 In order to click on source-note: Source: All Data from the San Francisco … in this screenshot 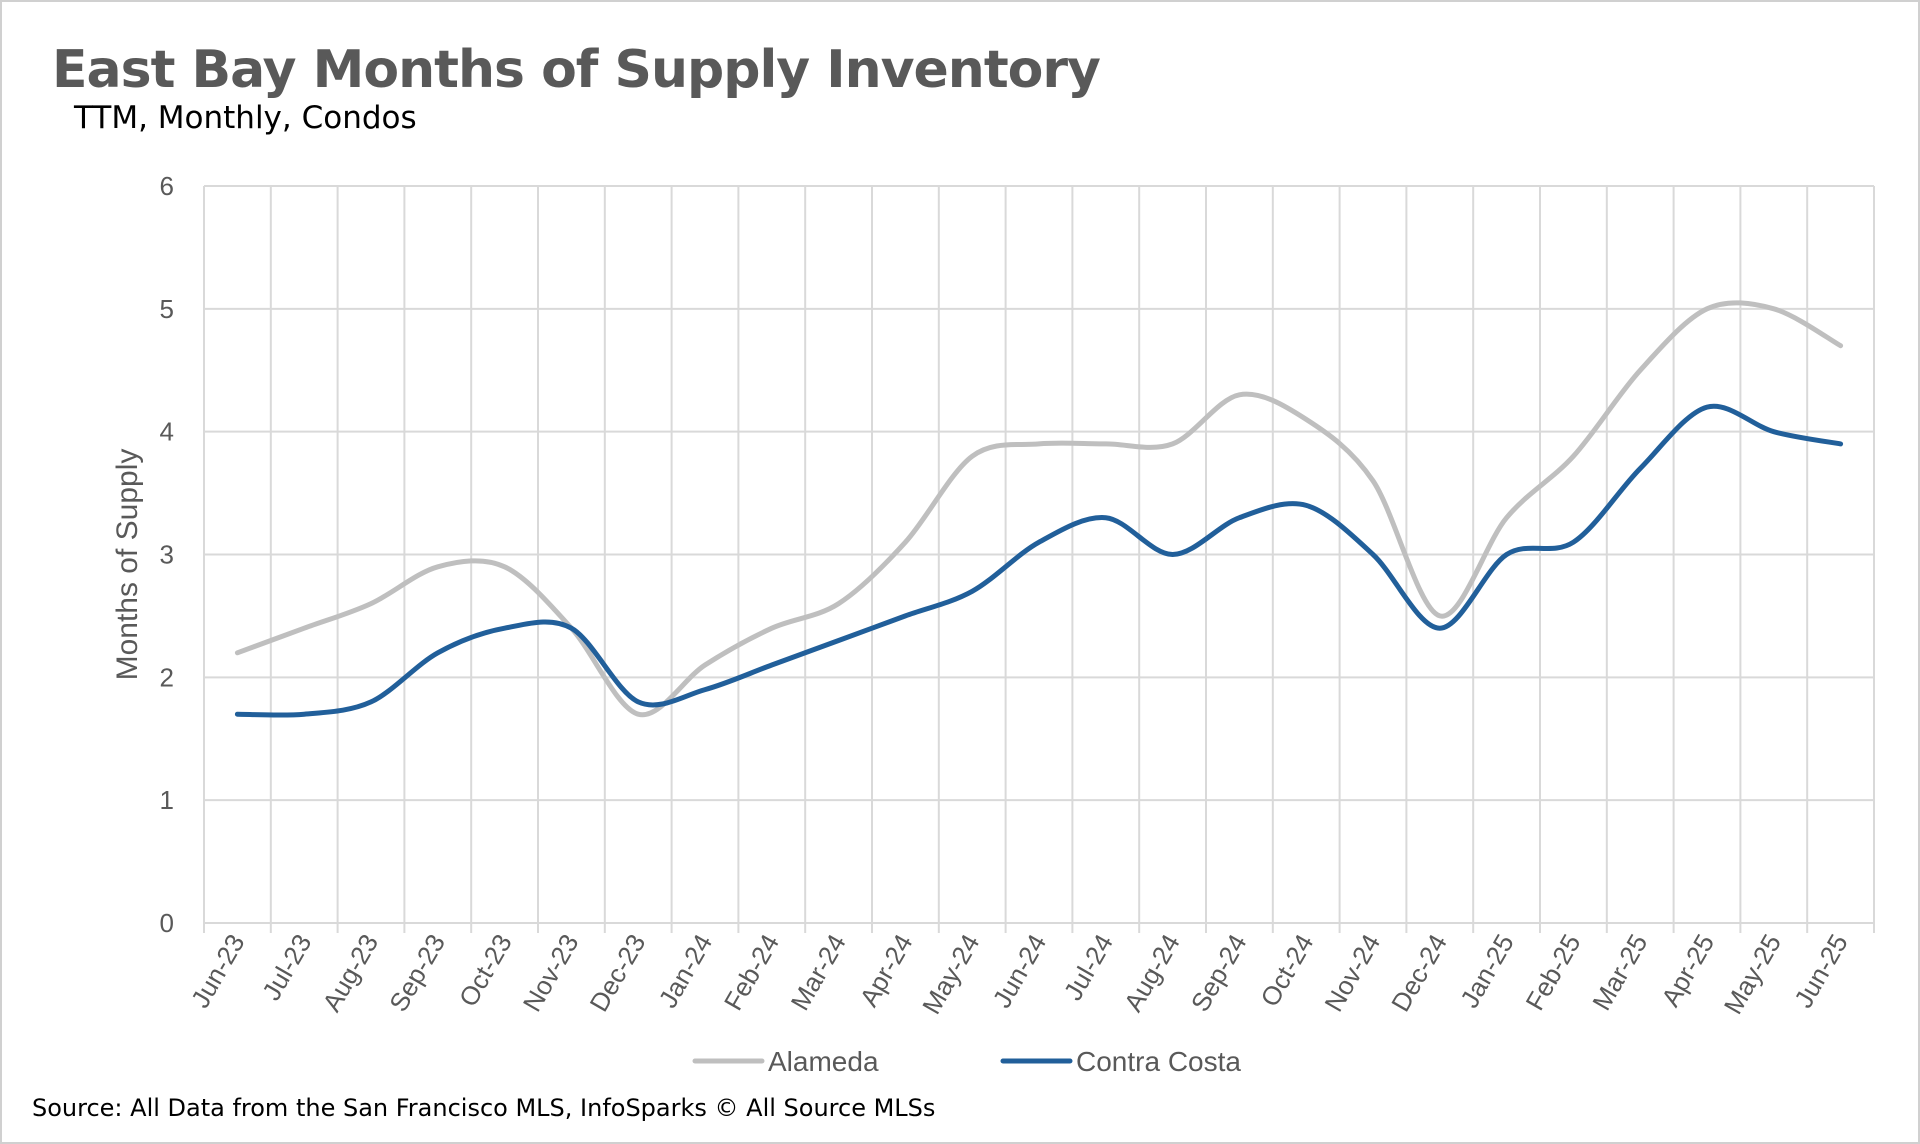, I will do `click(484, 1108)`.